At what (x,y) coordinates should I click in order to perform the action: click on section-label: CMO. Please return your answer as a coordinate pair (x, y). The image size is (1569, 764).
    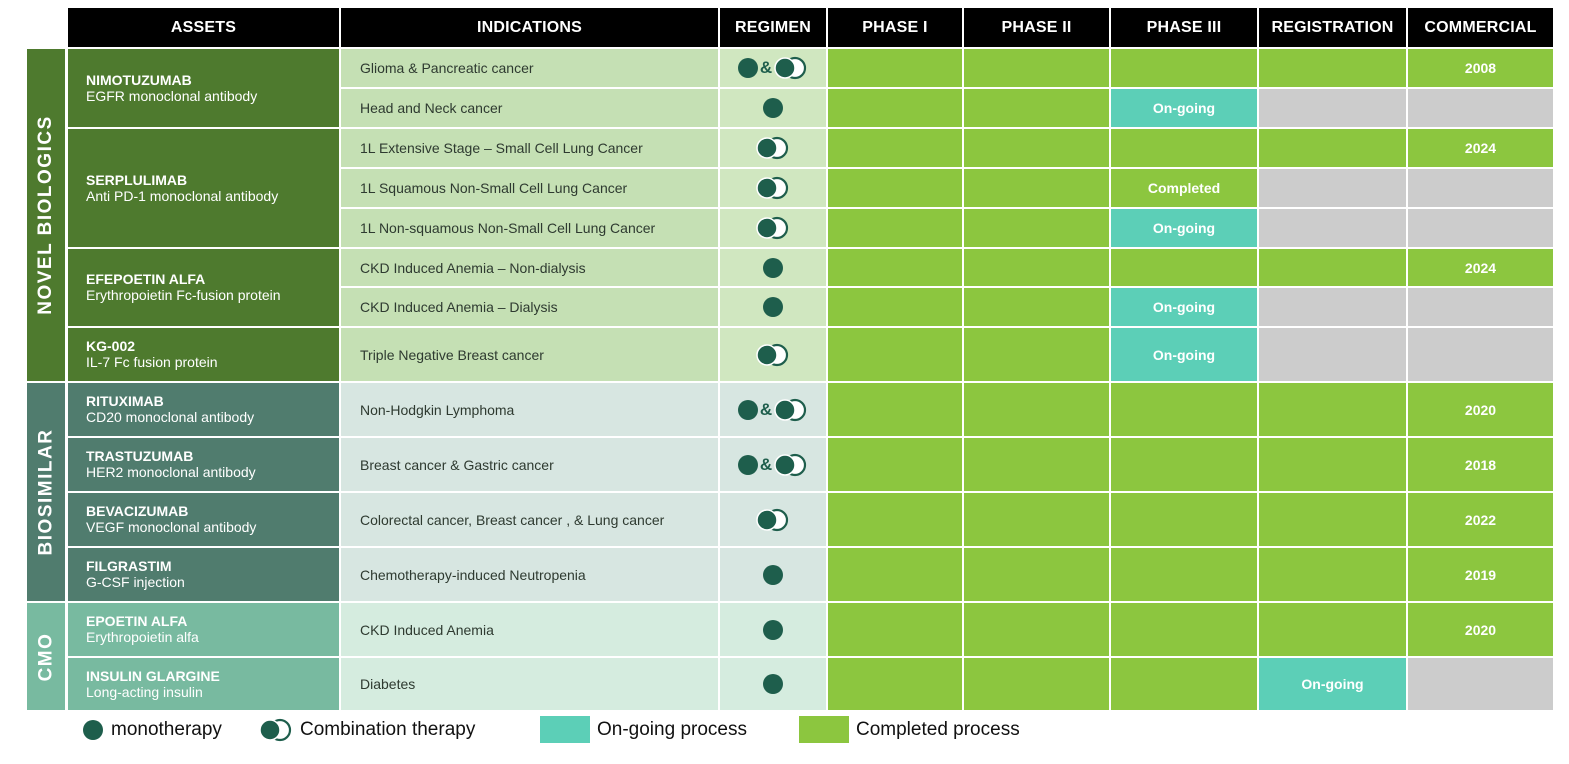
    Looking at the image, I should click on (46, 656).